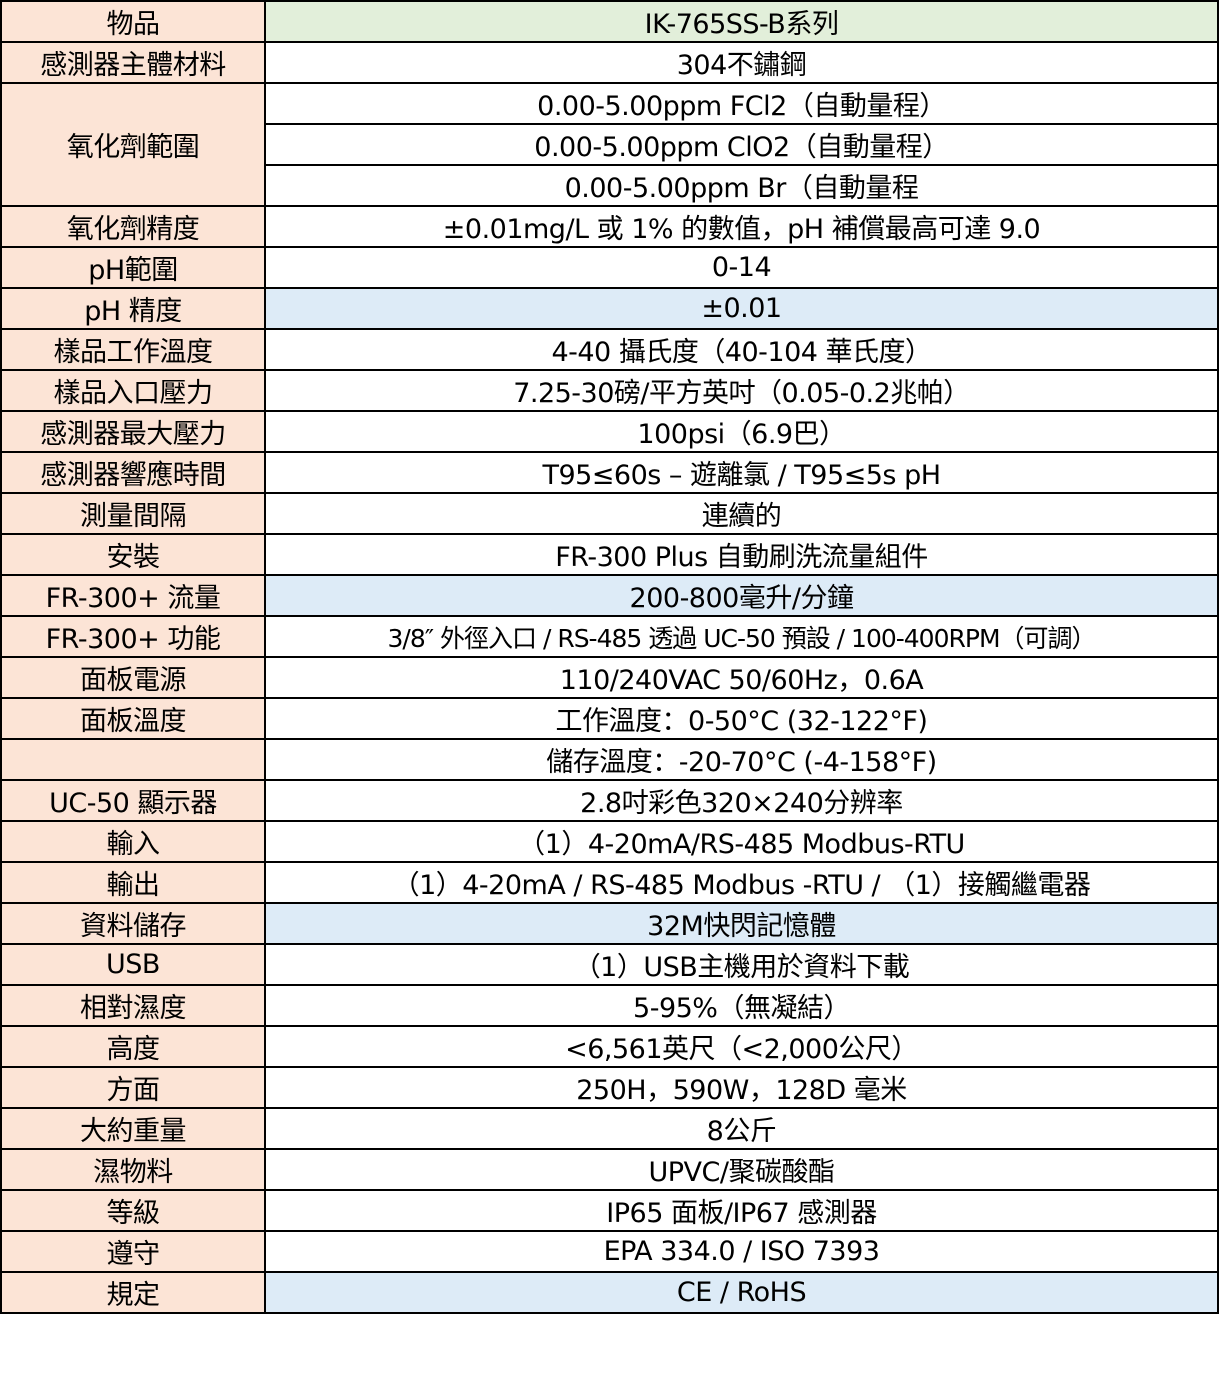 The width and height of the screenshot is (1219, 1377). I want to click on row-label: 氧化劑範圍, so click(133, 144).